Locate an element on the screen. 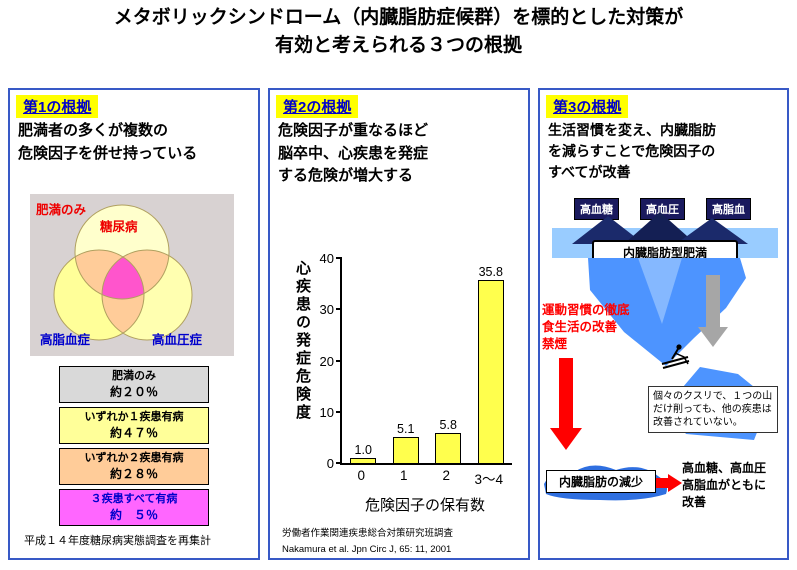  legend-item: ３疾患すべて有病約 ５％ is located at coordinates (134, 508).